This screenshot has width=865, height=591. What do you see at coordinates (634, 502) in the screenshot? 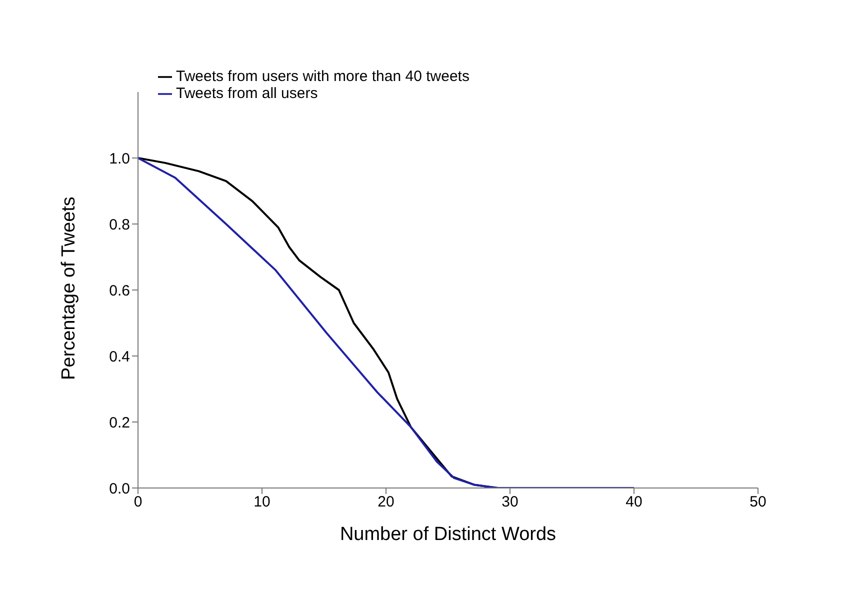
I see `x-tick-label: 40` at bounding box center [634, 502].